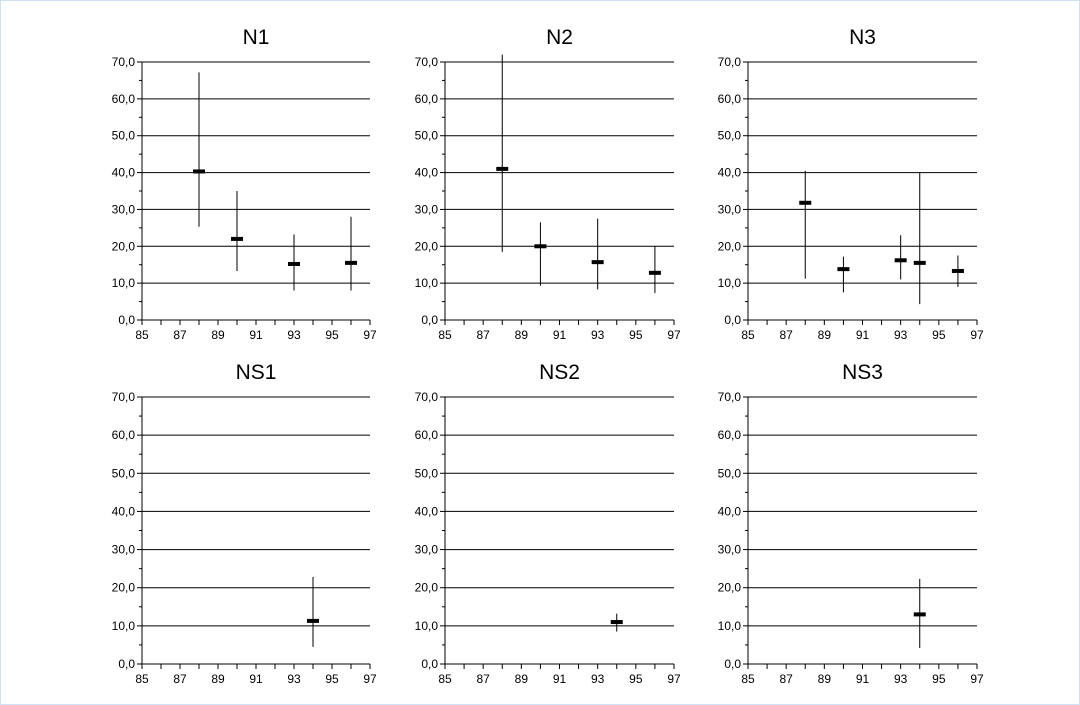  What do you see at coordinates (427, 136) in the screenshot?
I see `chart-1-ytick-label: 50,0` at bounding box center [427, 136].